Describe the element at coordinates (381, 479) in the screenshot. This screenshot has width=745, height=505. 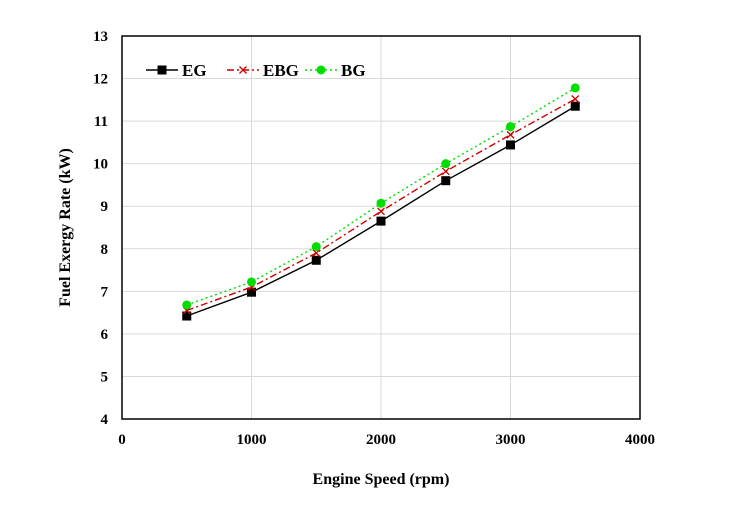
I see `x-axis-title: Engine Speed (rpm)` at that location.